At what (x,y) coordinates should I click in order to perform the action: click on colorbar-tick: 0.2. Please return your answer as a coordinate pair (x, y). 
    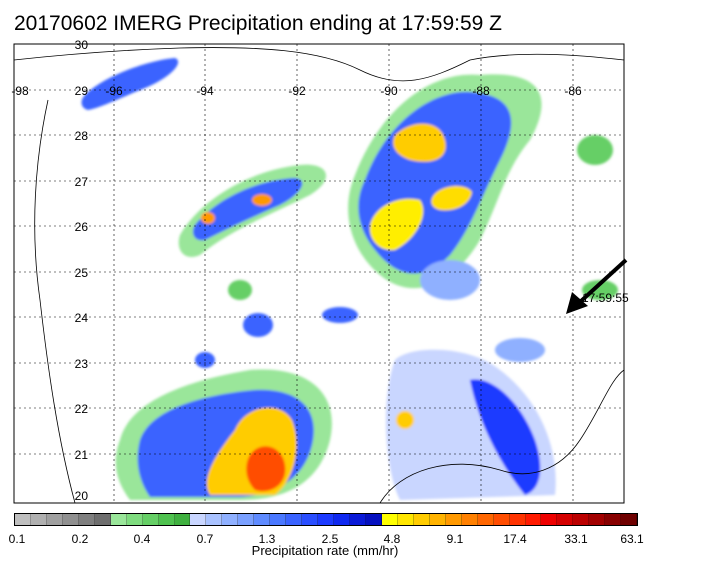
    Looking at the image, I should click on (80, 539).